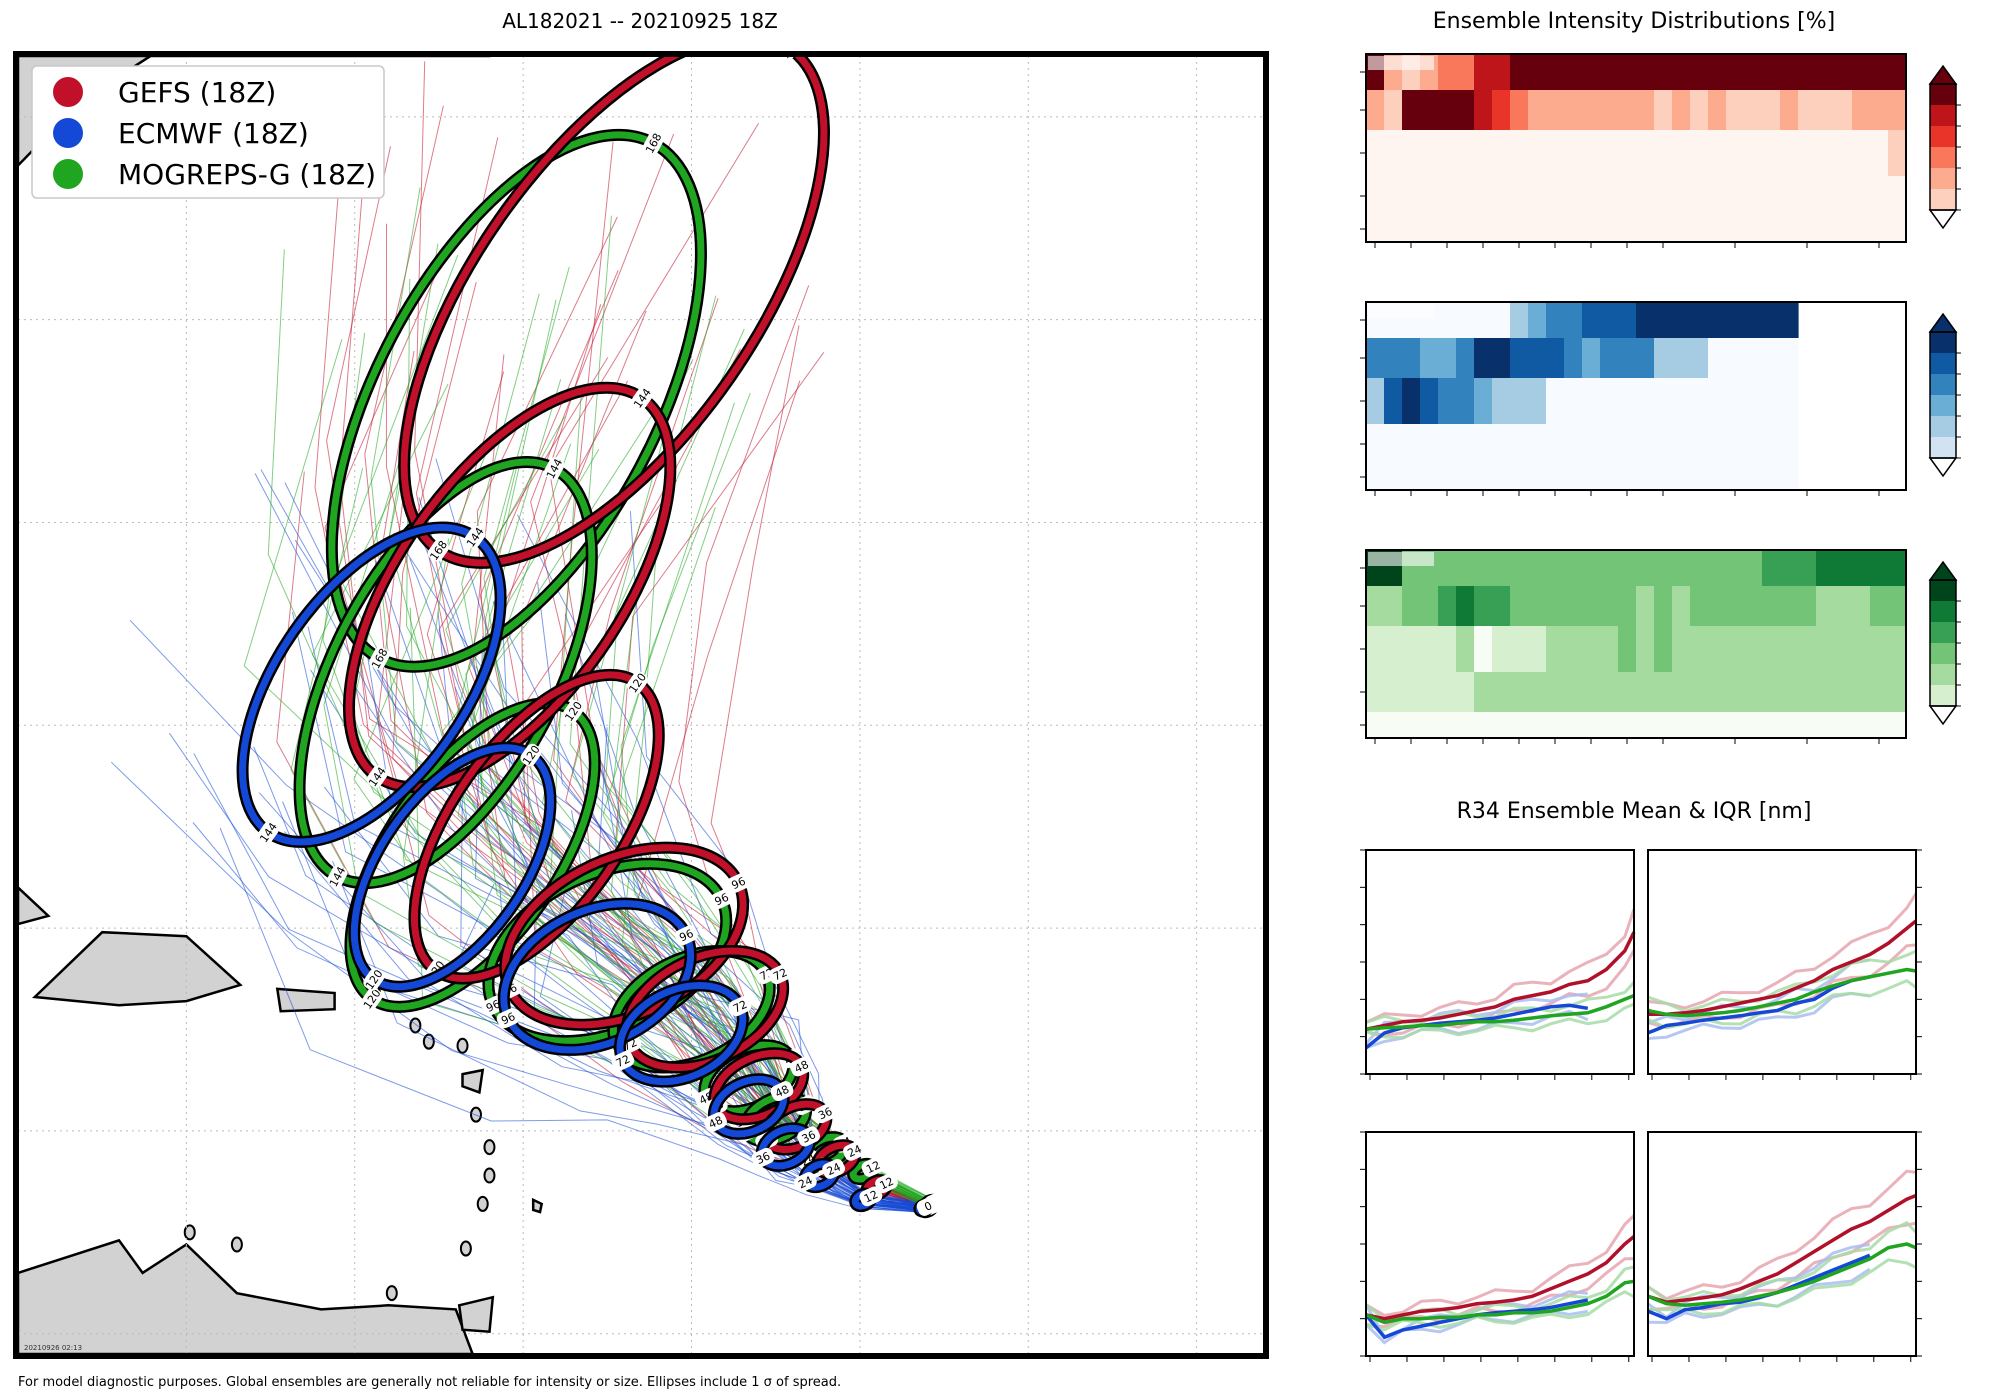 The image size is (2000, 1400). Describe the element at coordinates (1784, 964) in the screenshot. I see `r34-panel-neq` at that location.